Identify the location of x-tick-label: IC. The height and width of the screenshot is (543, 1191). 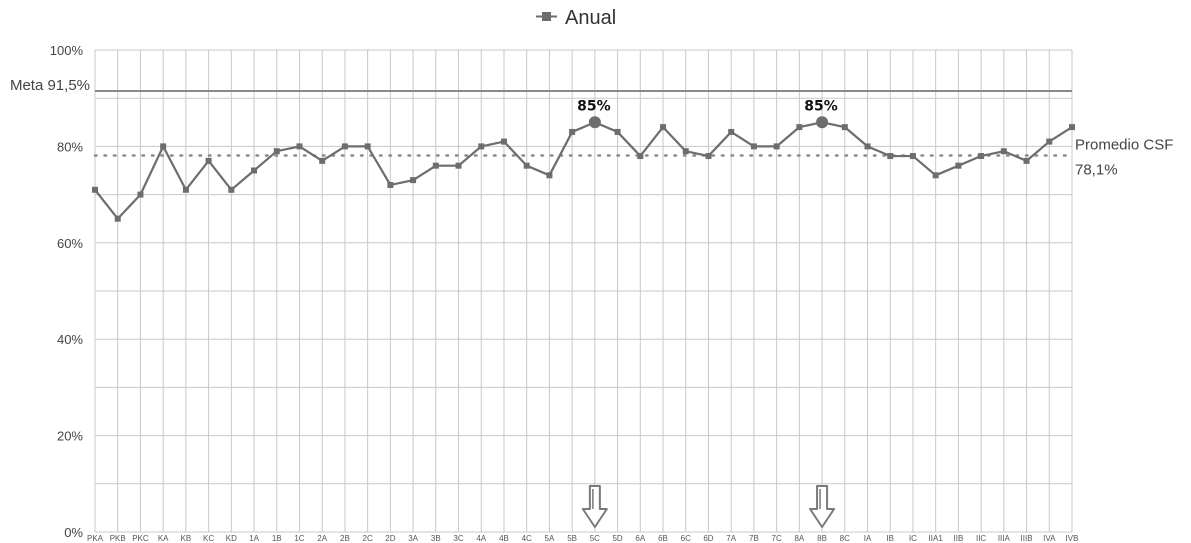
(913, 538).